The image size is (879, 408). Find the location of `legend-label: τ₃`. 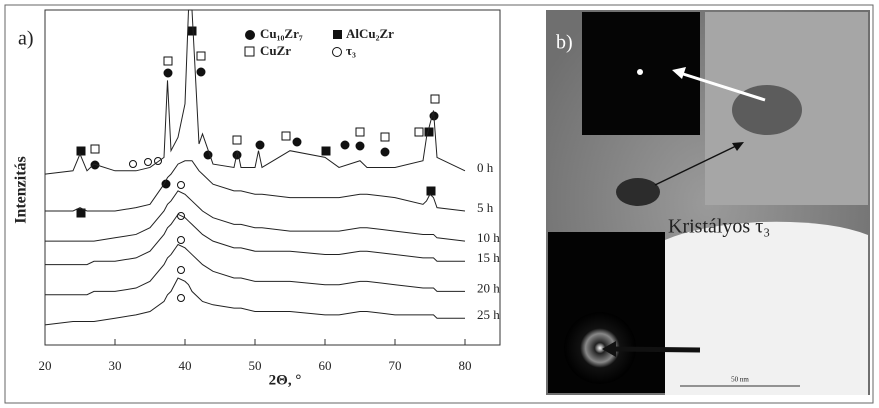

legend-label: τ₃ is located at coordinates (351, 50).